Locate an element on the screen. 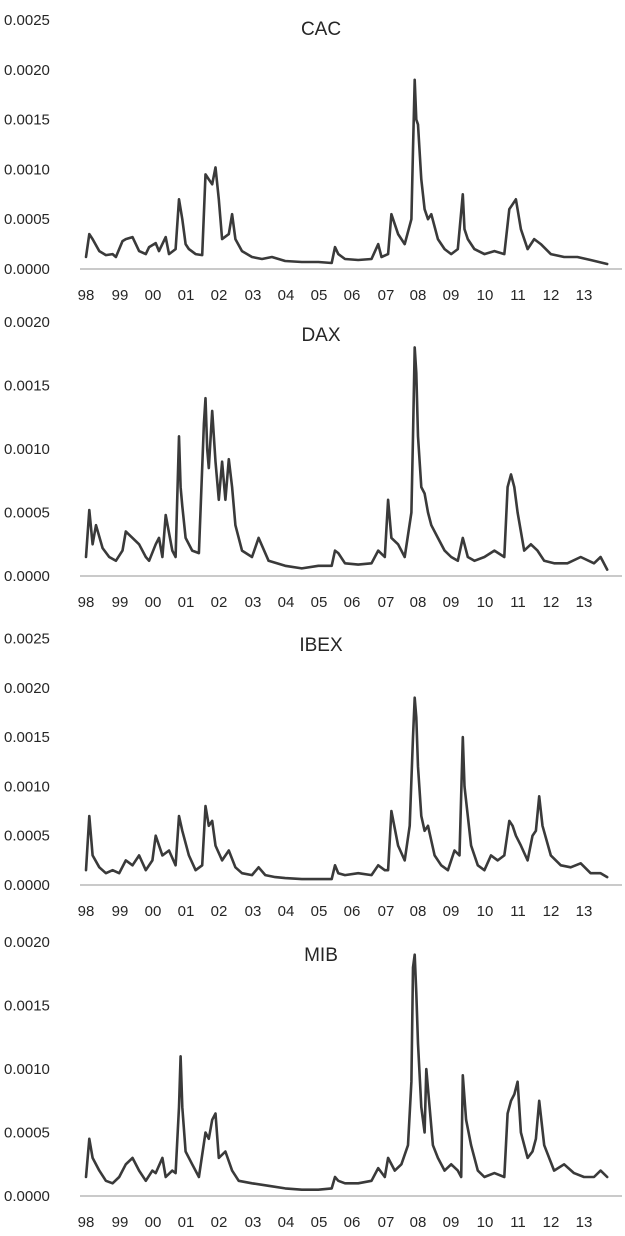  chart-title: IBEX is located at coordinates (321, 645).